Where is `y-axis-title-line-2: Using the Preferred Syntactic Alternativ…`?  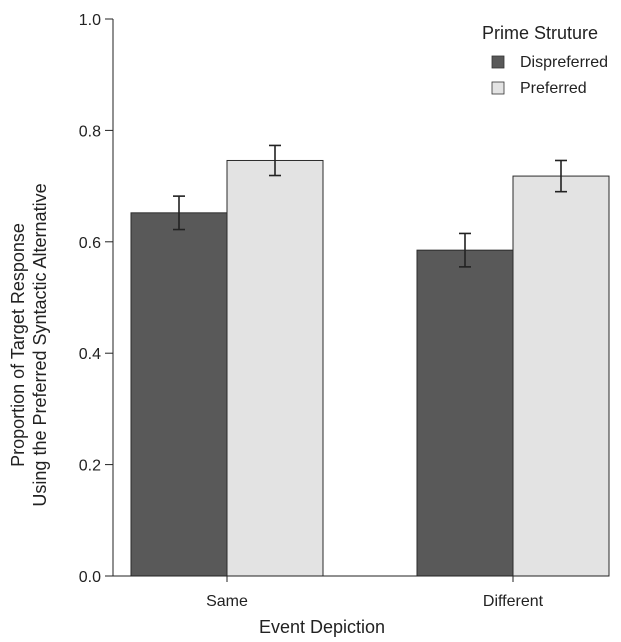
y-axis-title-line-2: Using the Preferred Syntactic Alternativ… is located at coordinates (40, 344).